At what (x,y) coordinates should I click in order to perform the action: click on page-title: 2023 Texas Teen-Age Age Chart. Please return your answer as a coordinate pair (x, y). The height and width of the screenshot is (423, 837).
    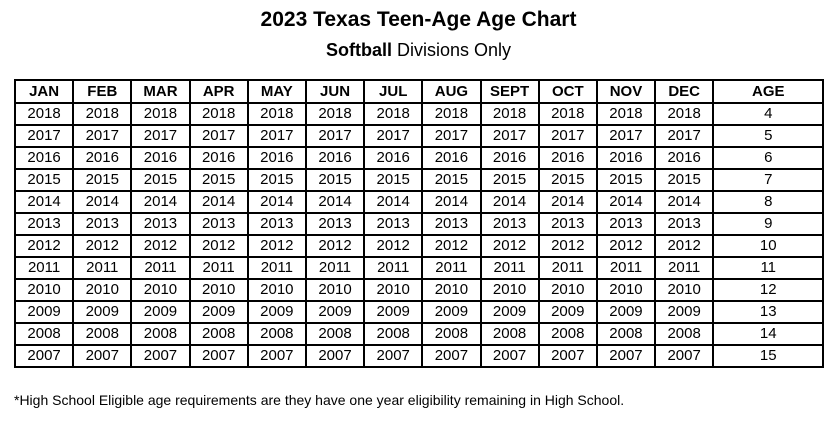
    Looking at the image, I should click on (418, 19).